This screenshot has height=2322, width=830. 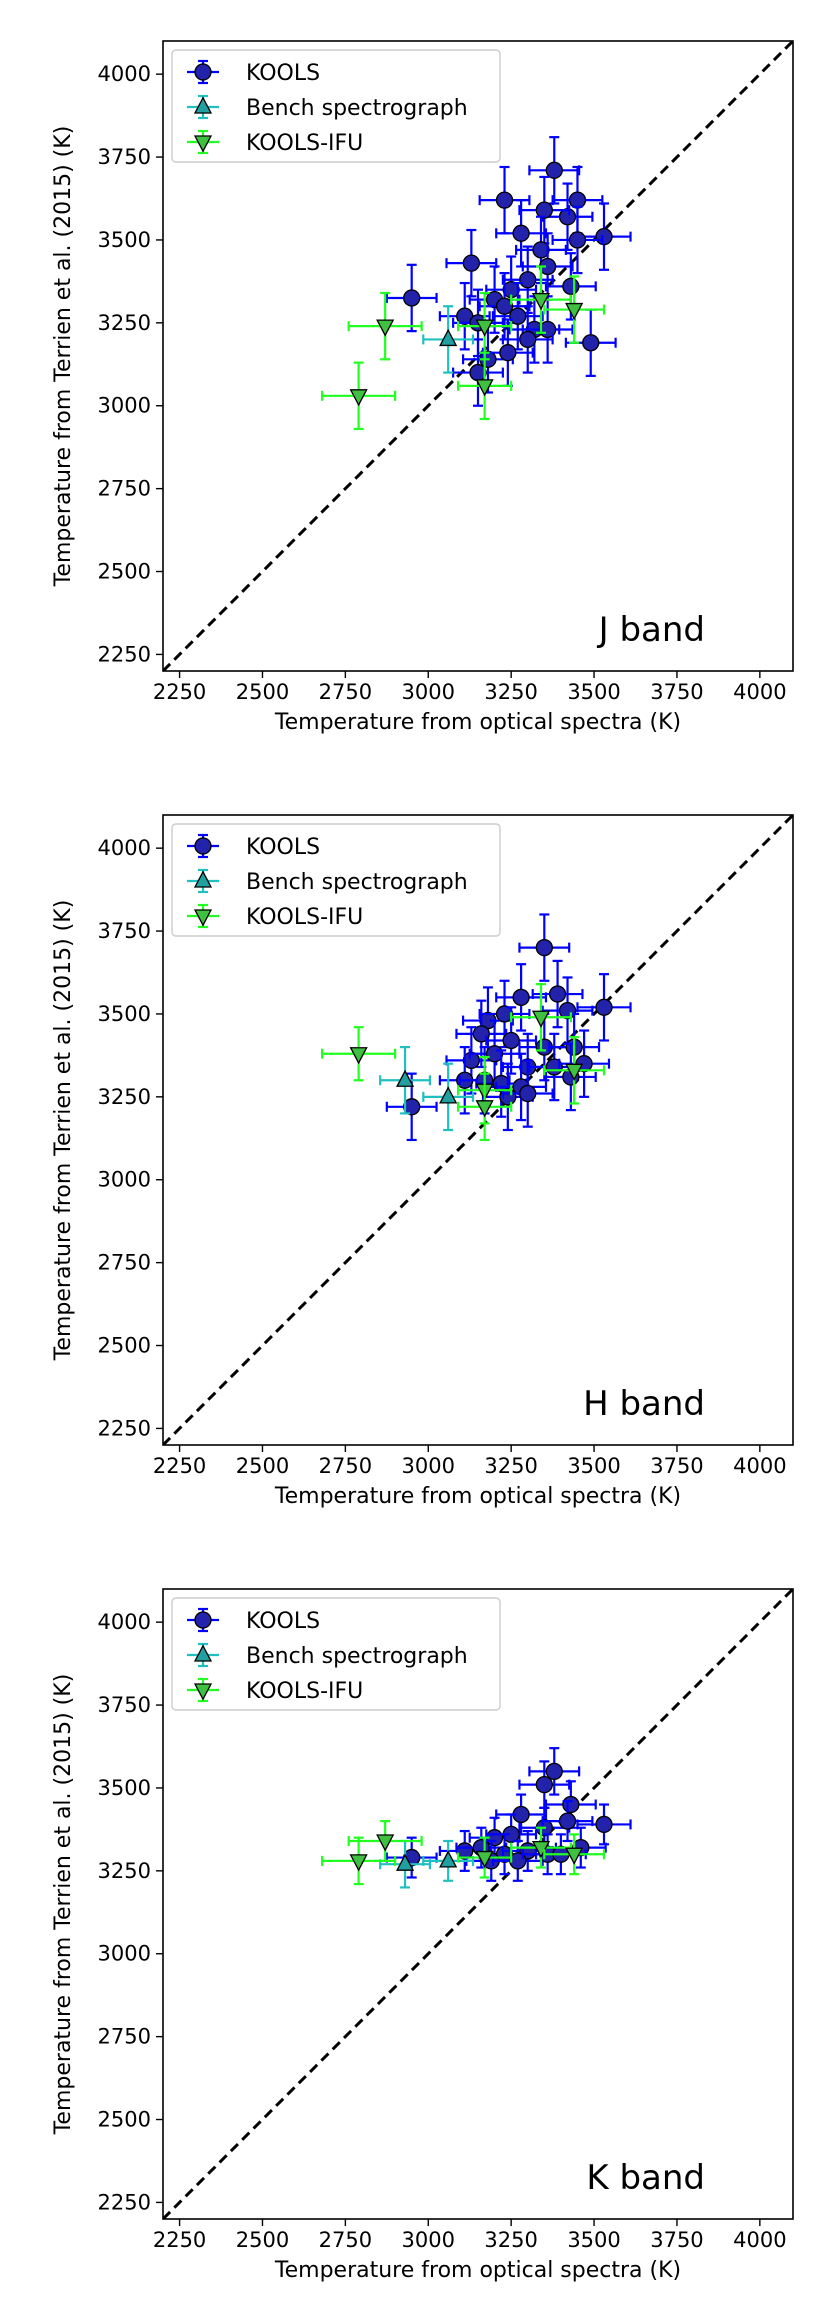 I want to click on legend: KOOLS Bench spectrograph KOOLS-IFU, so click(x=336, y=880).